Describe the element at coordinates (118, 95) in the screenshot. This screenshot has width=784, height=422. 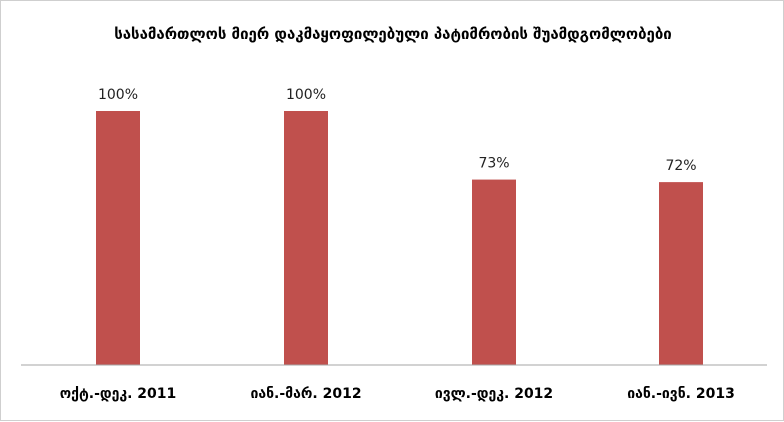
I see `data-label-1: 100%` at that location.